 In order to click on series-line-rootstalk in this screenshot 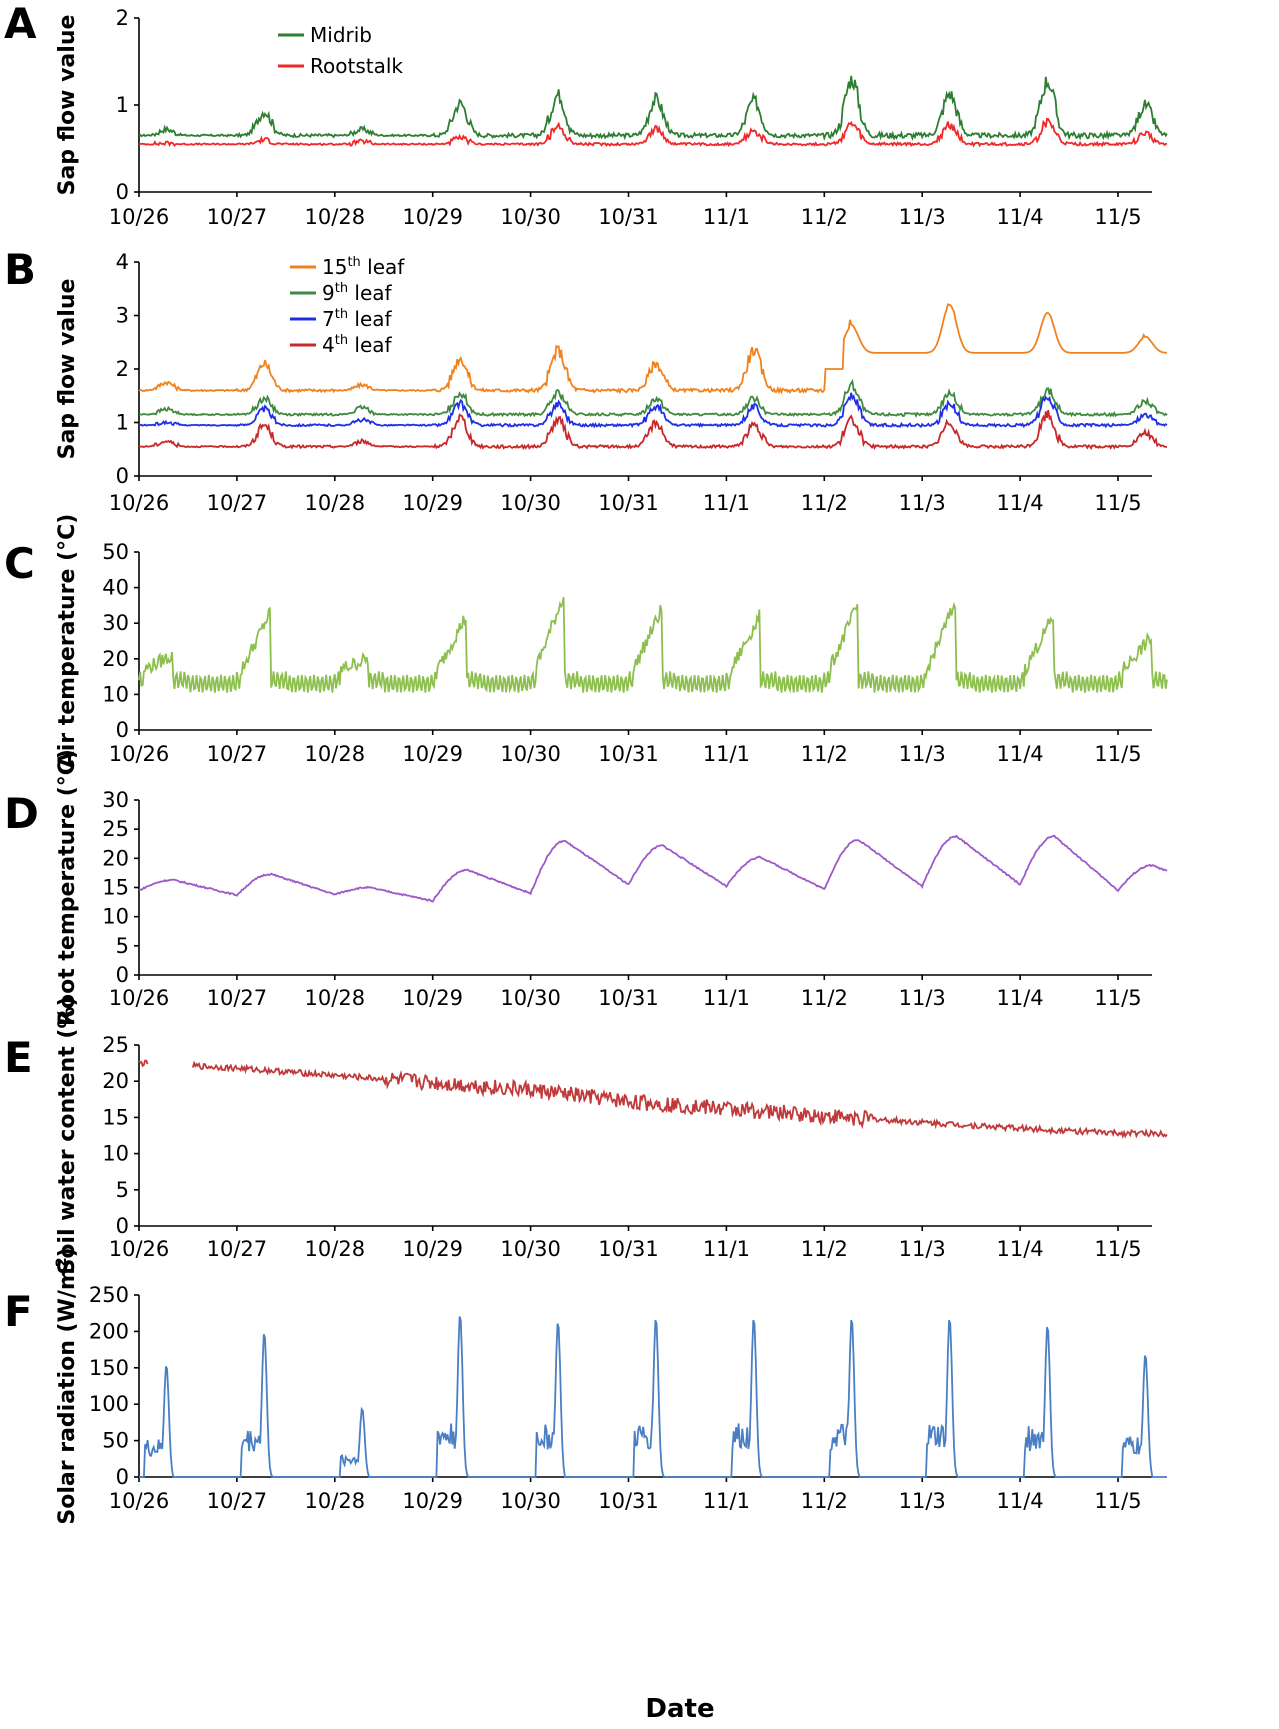, I will do `click(653, 132)`.